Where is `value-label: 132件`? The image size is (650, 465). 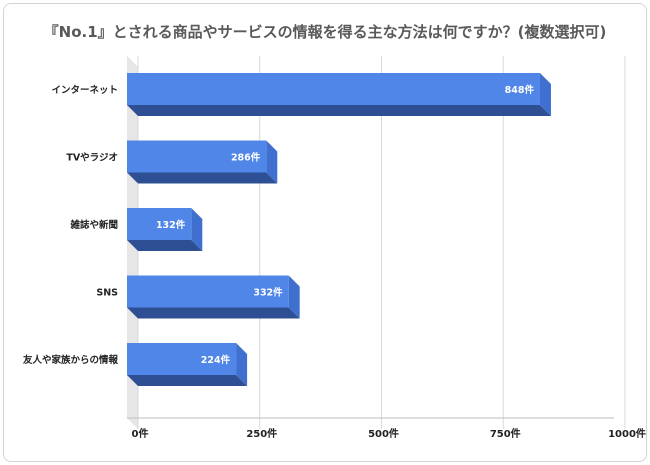
value-label: 132件 is located at coordinates (171, 225).